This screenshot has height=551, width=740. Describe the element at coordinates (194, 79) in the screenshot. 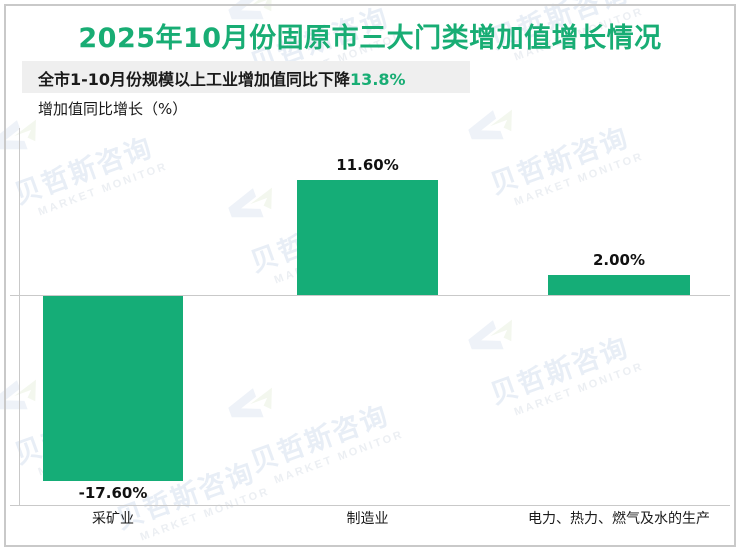

I see `subtitle-prefix: 全市1-10月份规模以上工业增加值同比下降` at that location.